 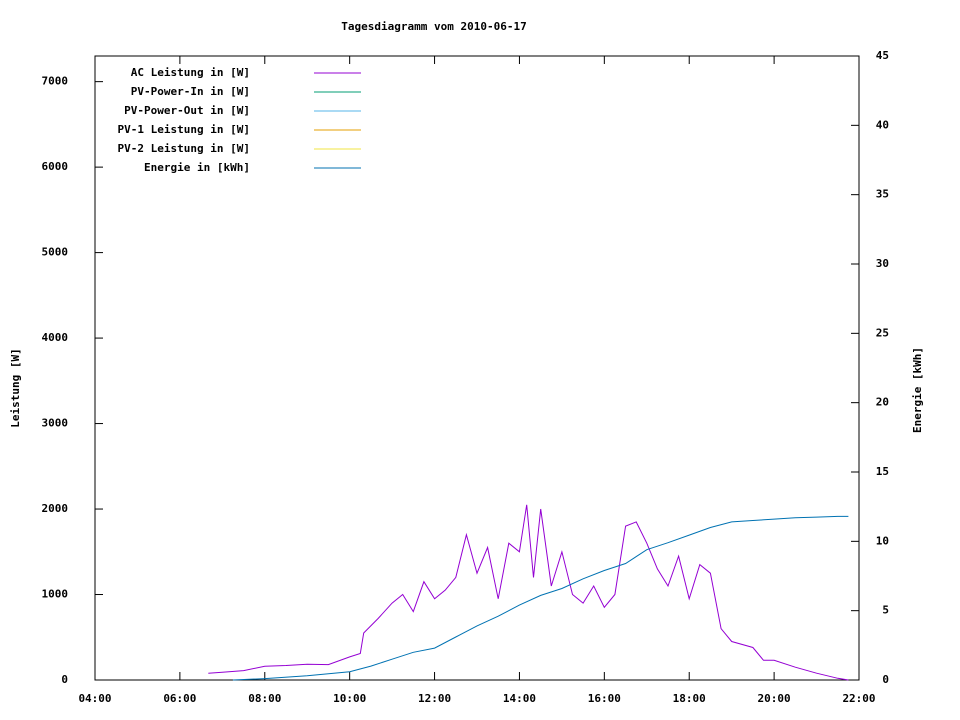 What do you see at coordinates (184, 129) in the screenshot?
I see `legend-label: PV-1 Leistung in [W]` at bounding box center [184, 129].